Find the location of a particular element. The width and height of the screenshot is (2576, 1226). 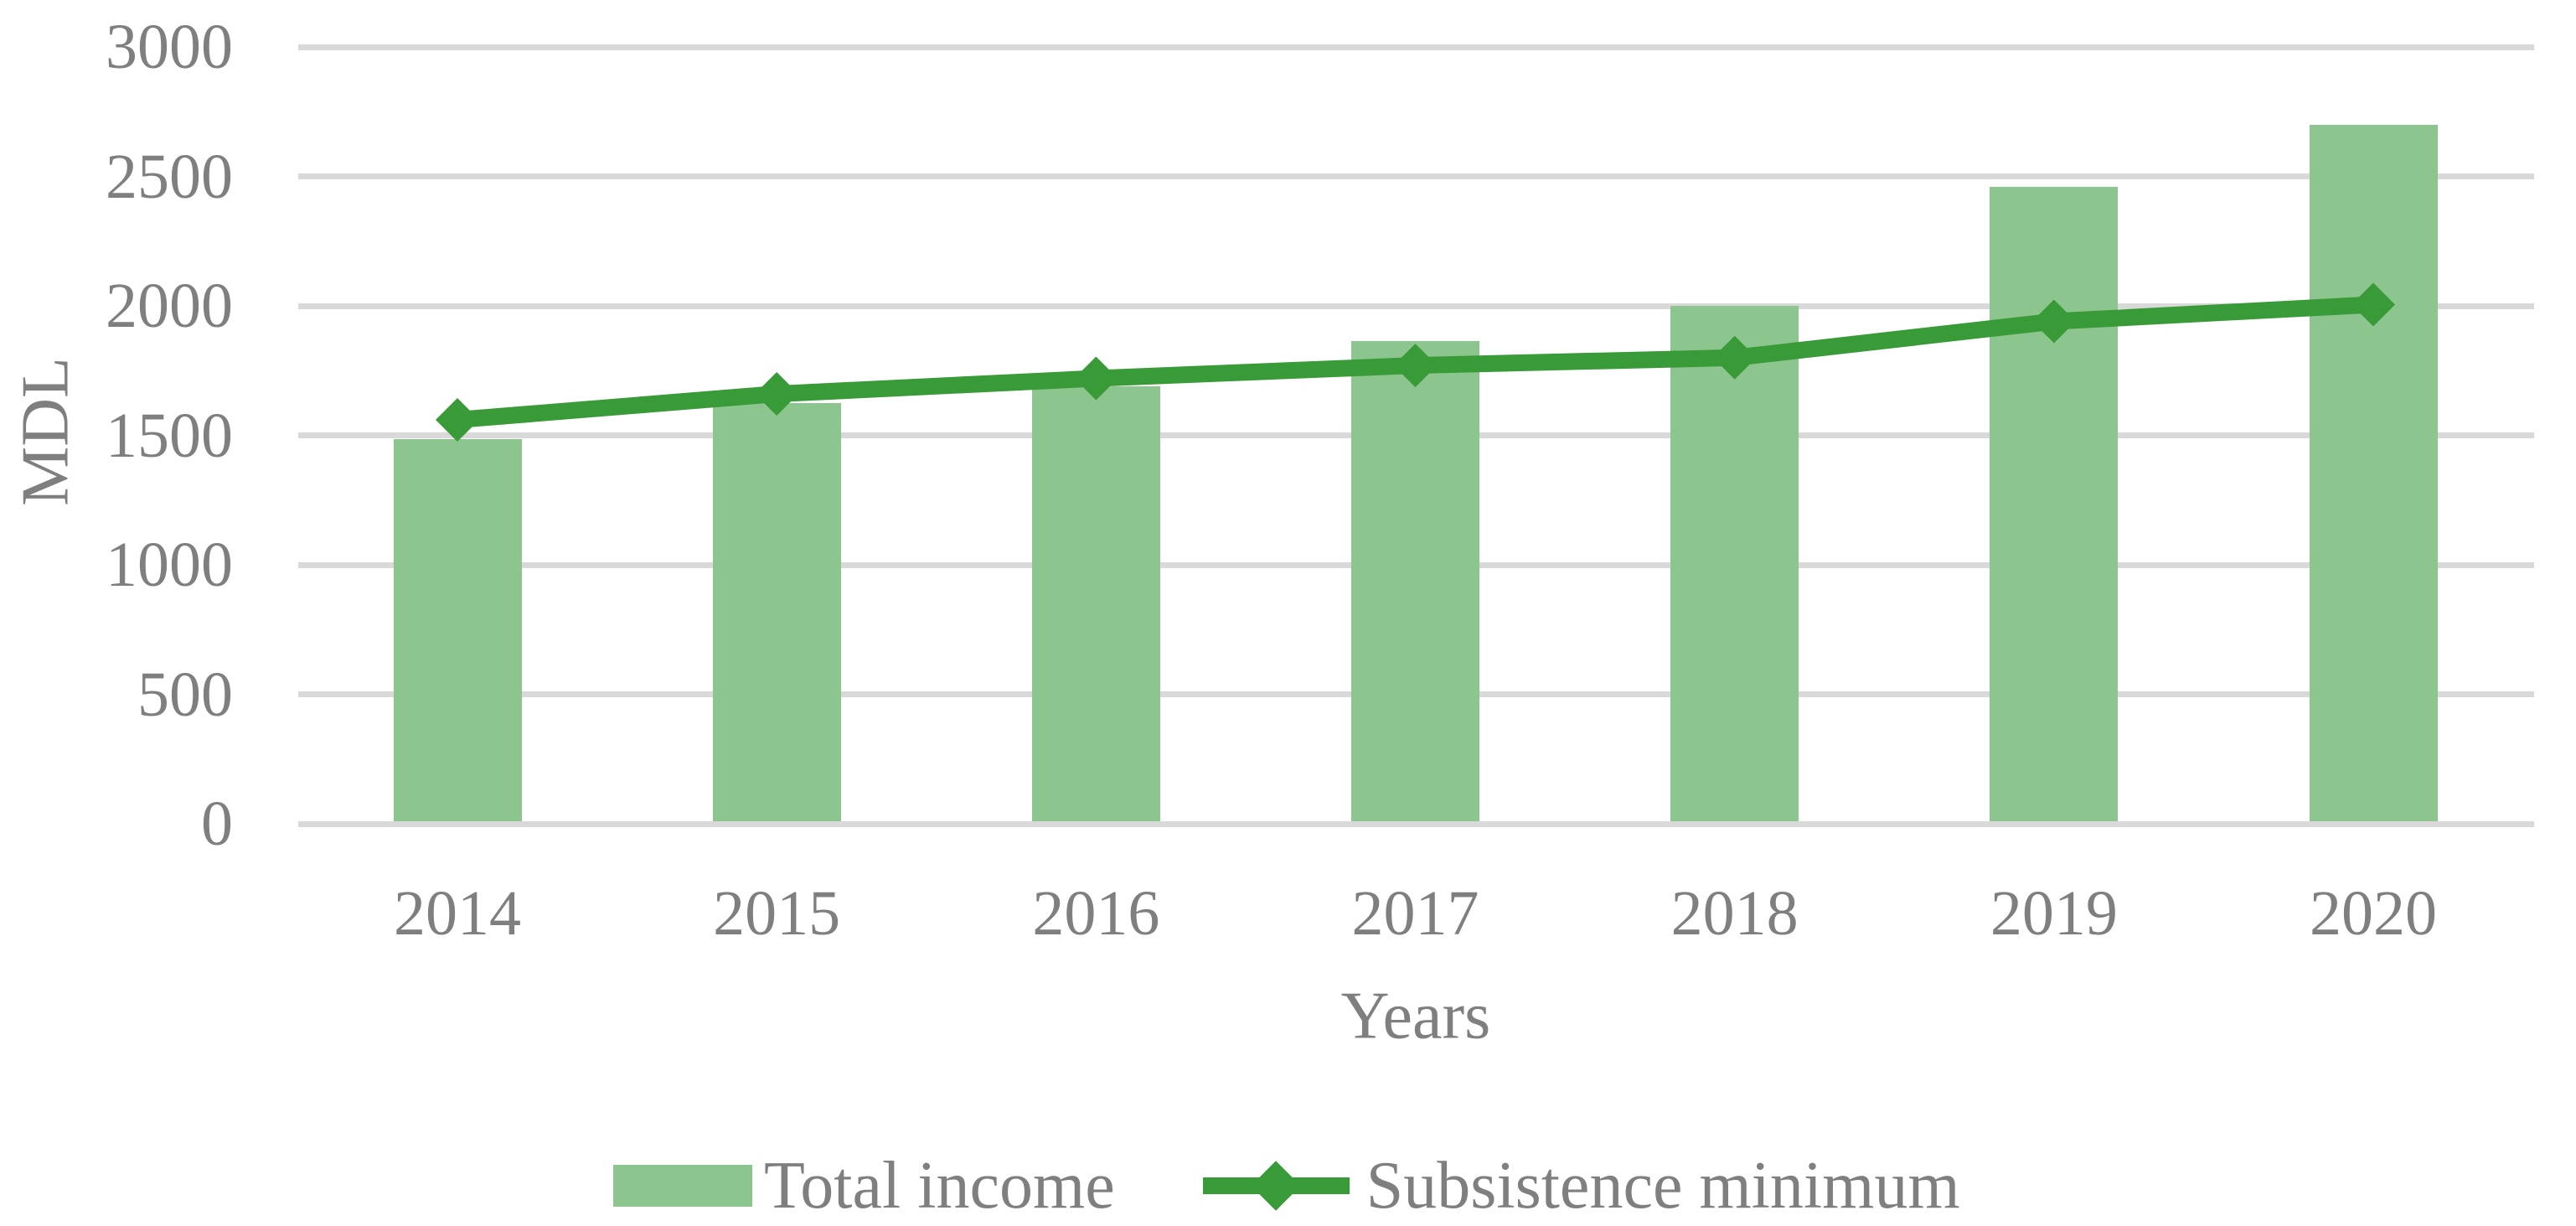

line-marker-2015 is located at coordinates (777, 394).